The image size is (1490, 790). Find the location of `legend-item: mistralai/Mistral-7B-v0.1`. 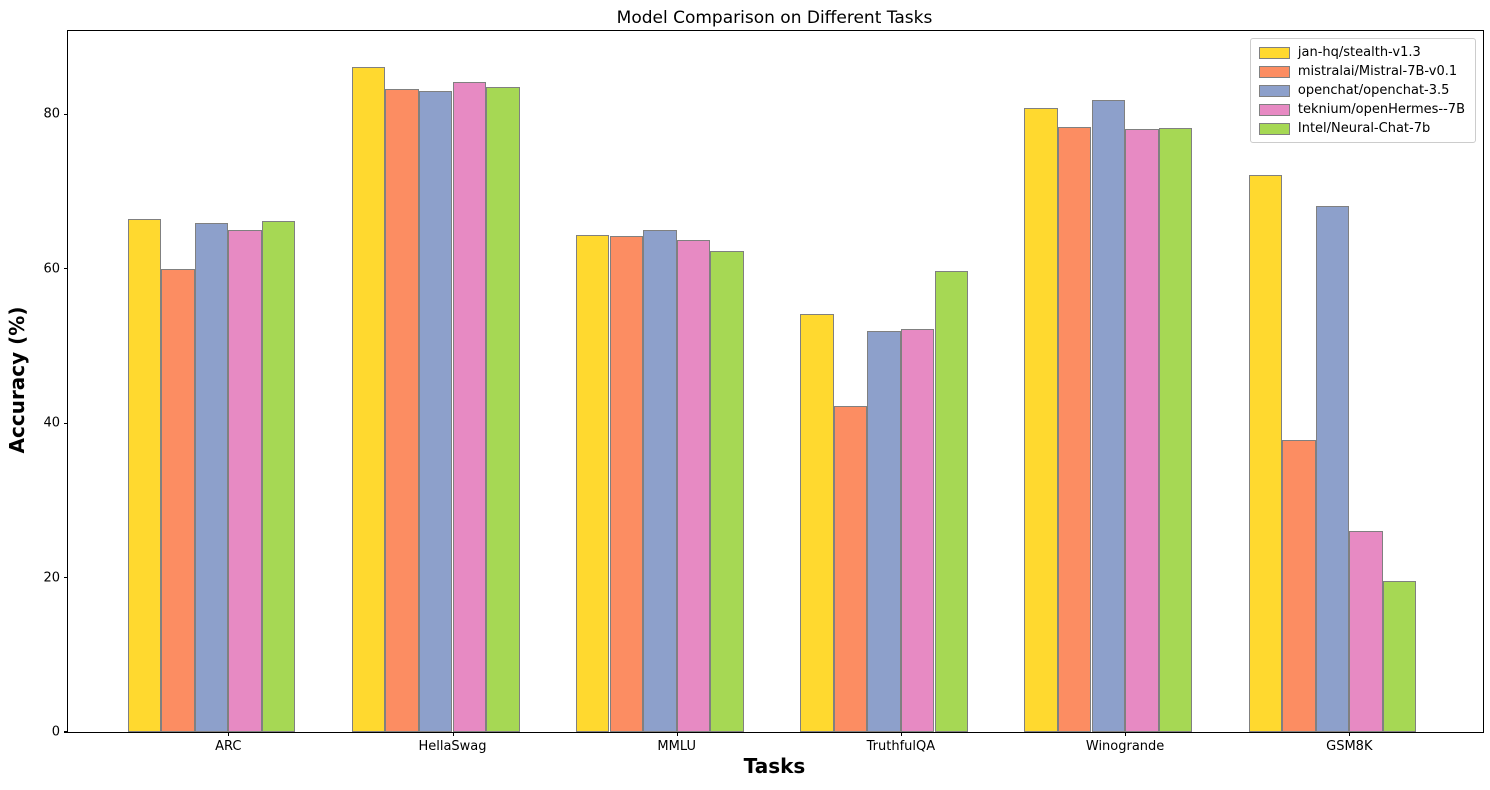

legend-item: mistralai/Mistral-7B-v0.1 is located at coordinates (1361, 71).